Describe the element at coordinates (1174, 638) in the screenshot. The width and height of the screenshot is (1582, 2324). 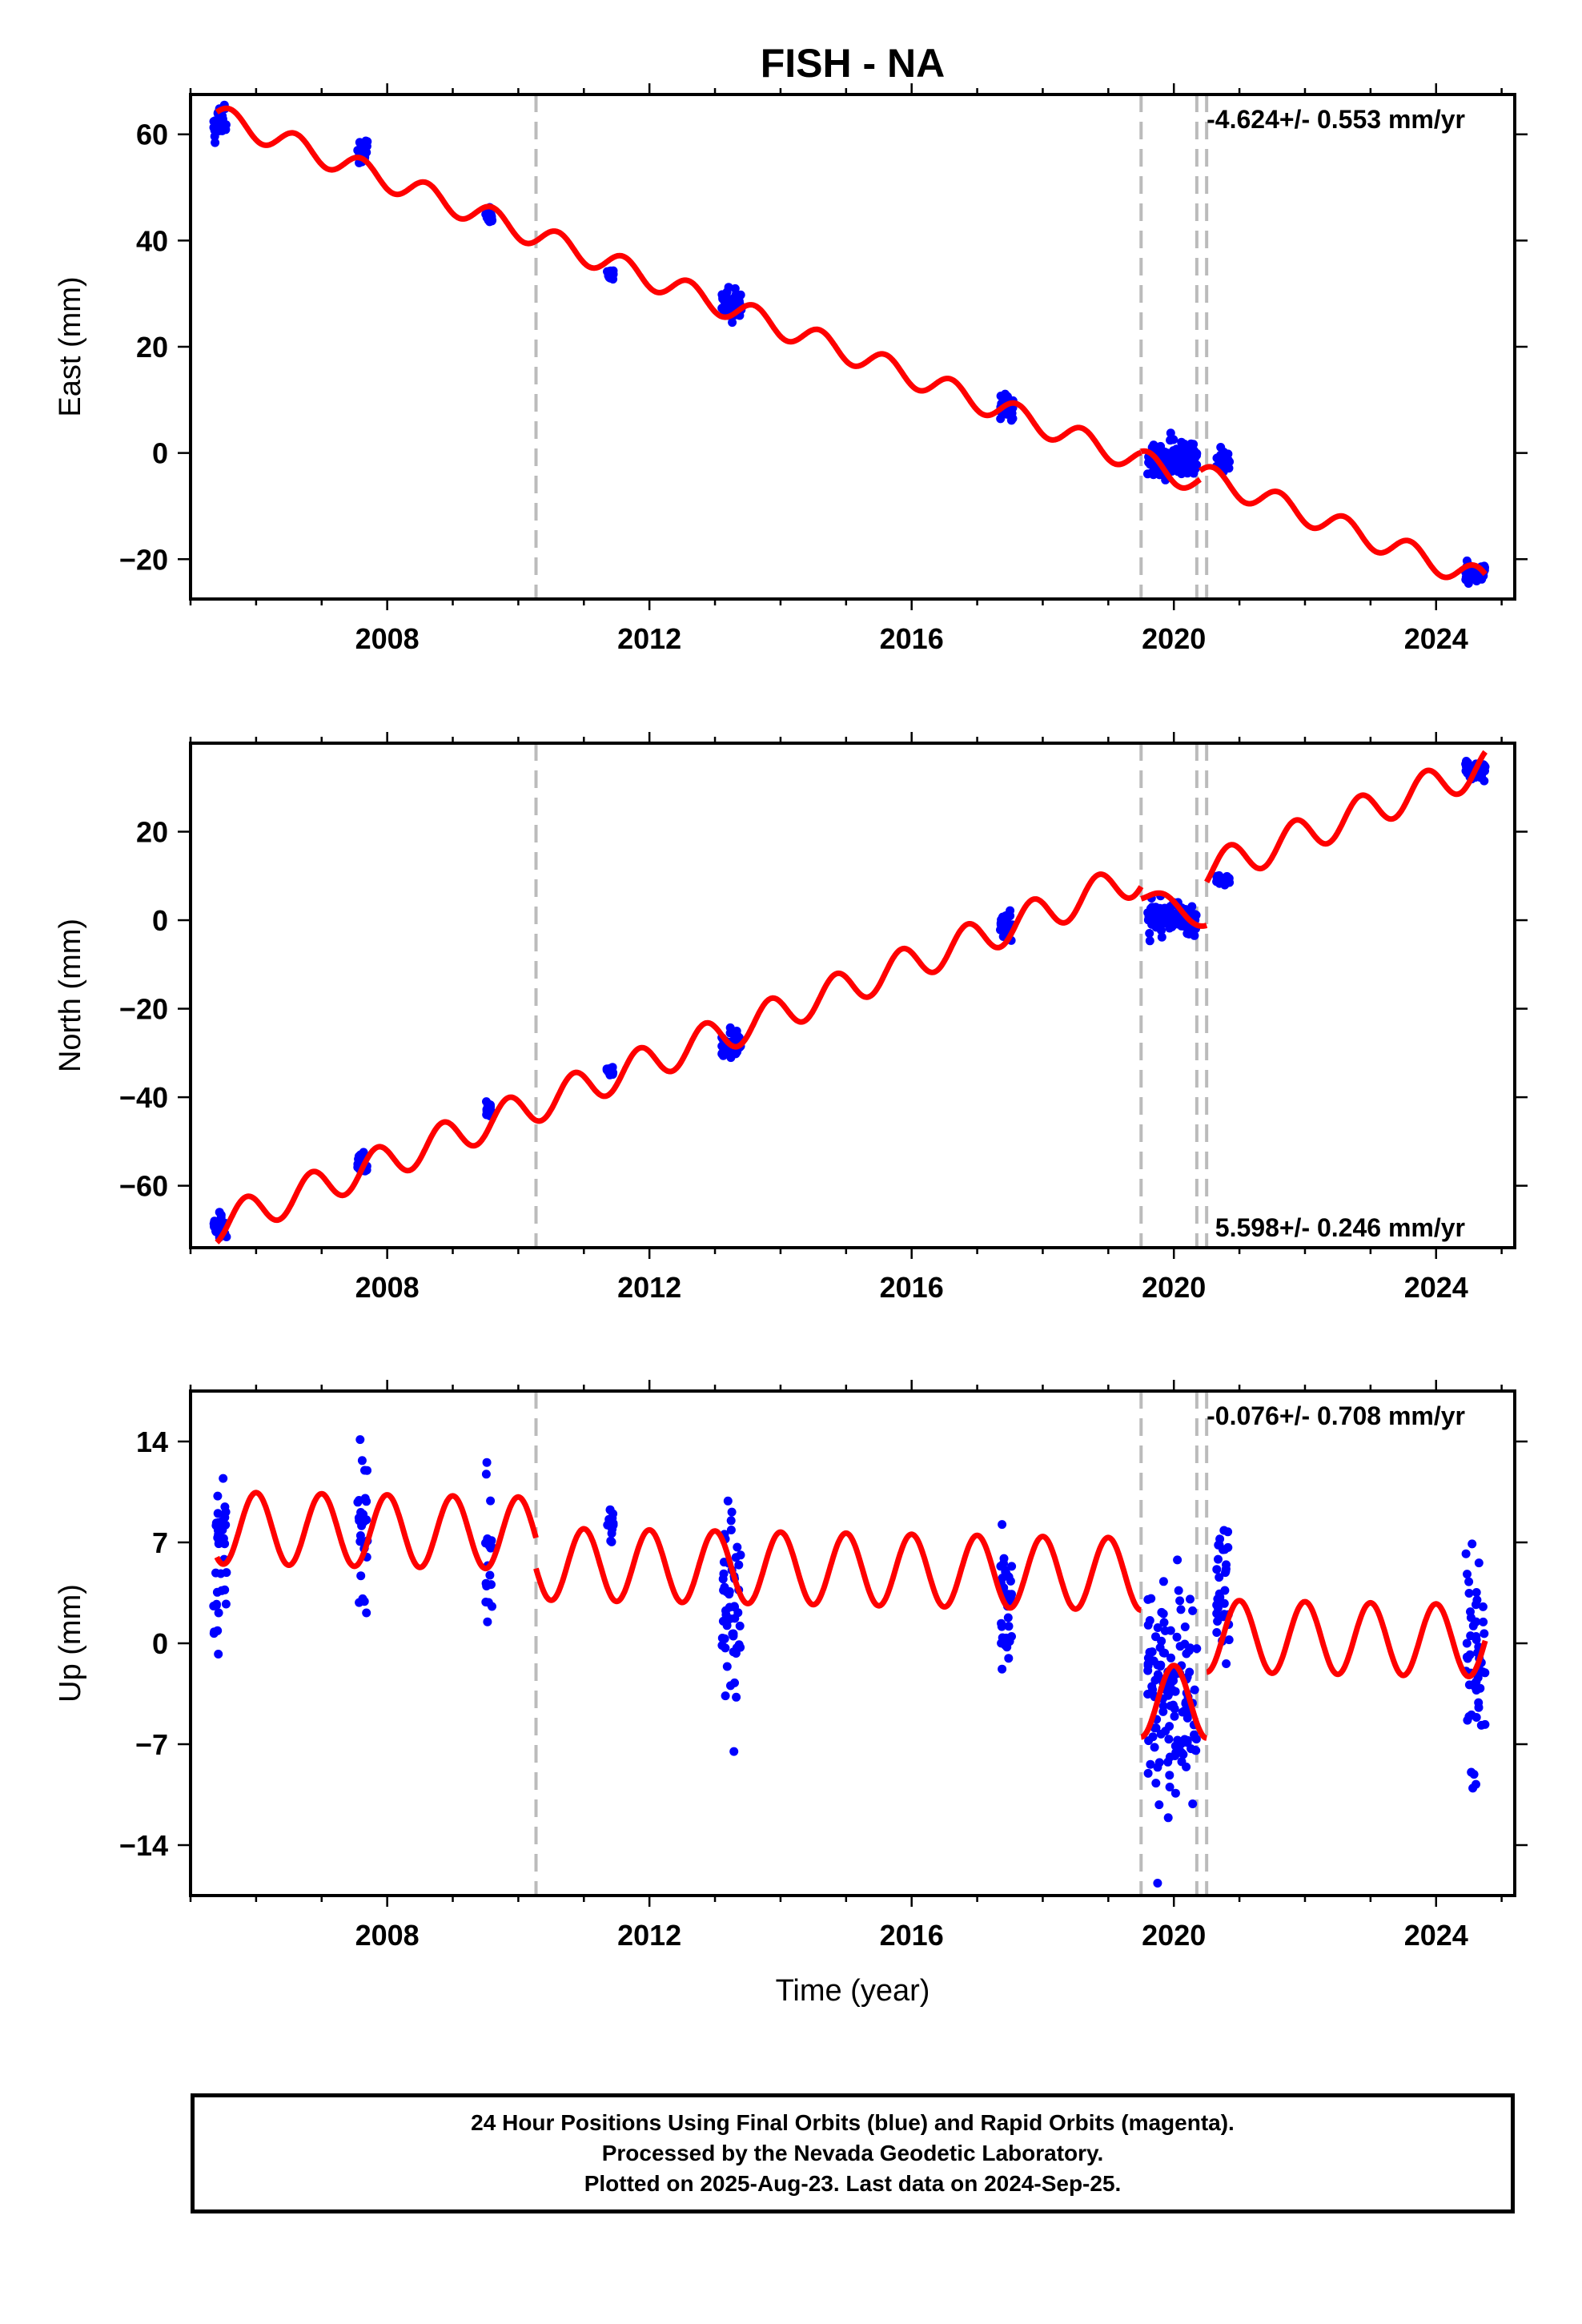
I see `x-tick-label: 2020` at that location.